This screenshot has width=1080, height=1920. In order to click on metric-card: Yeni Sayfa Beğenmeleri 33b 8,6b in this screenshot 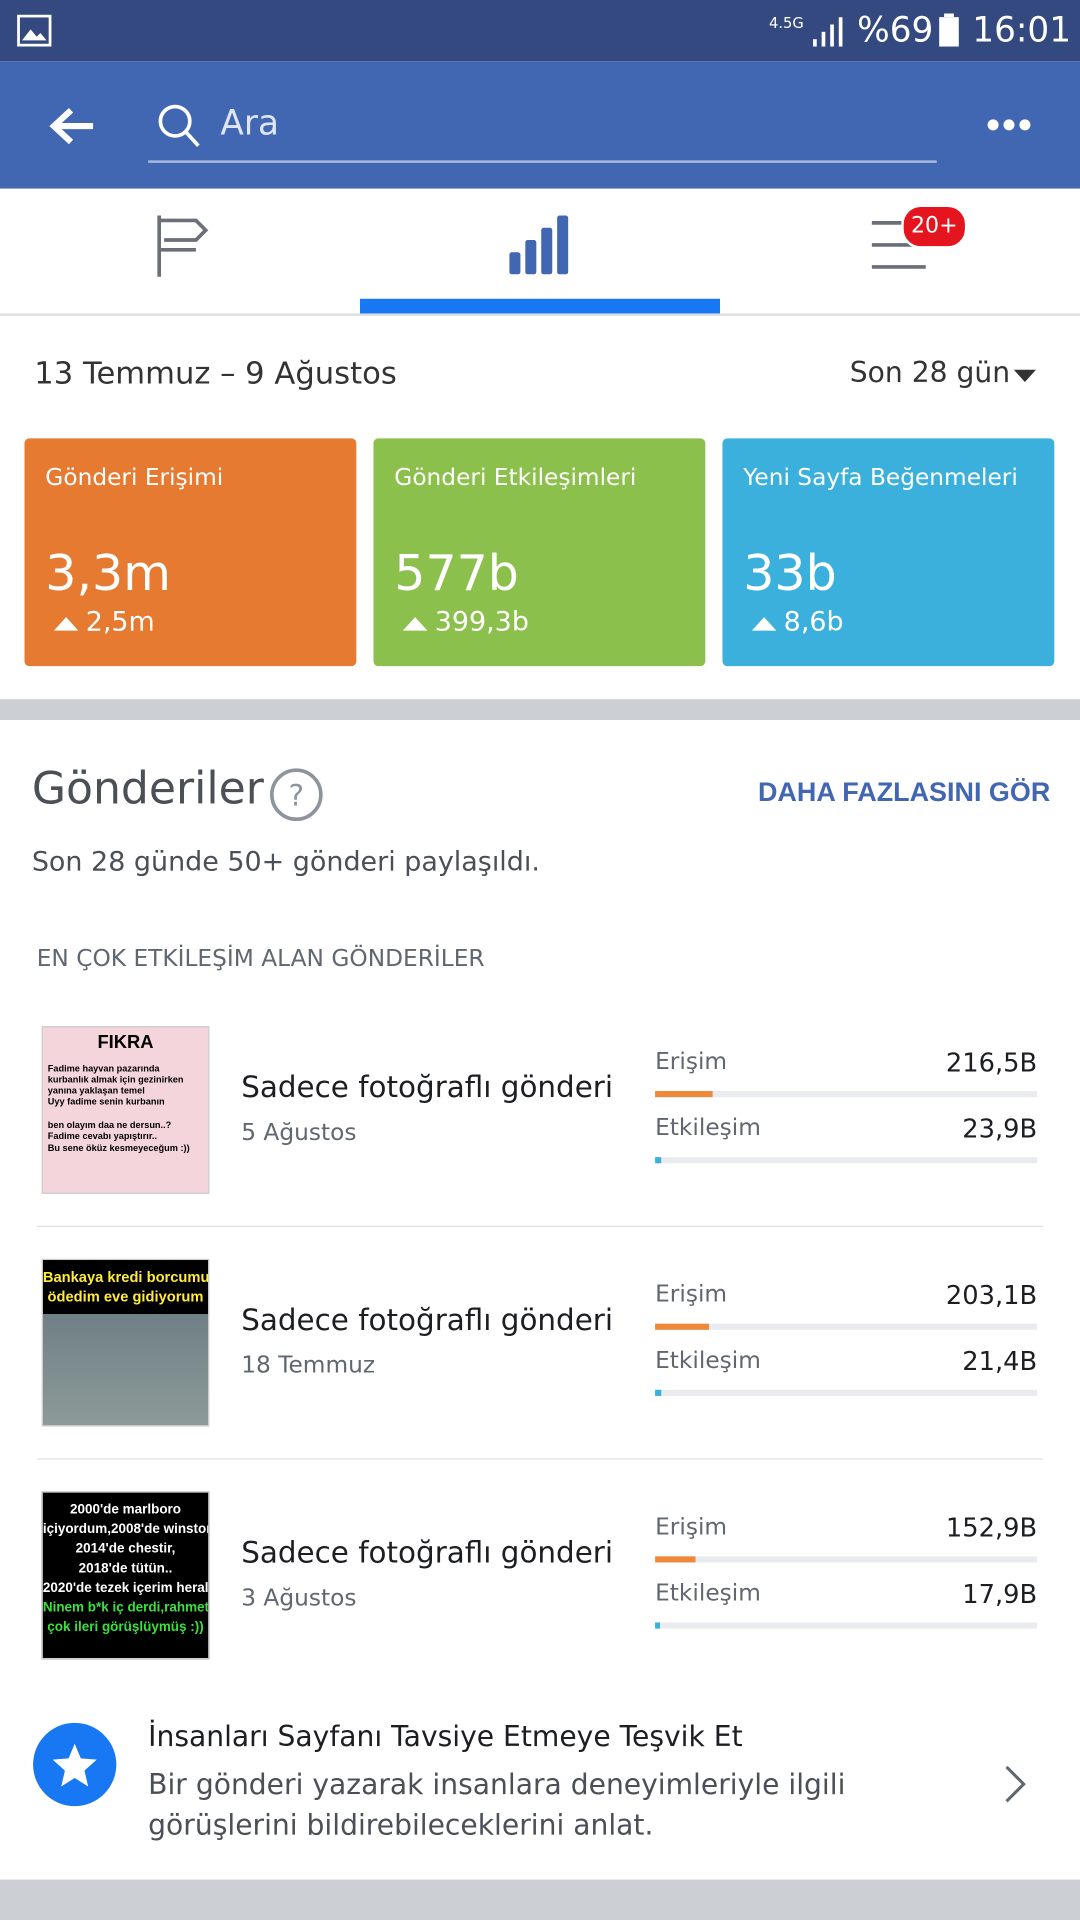, I will do `click(888, 552)`.